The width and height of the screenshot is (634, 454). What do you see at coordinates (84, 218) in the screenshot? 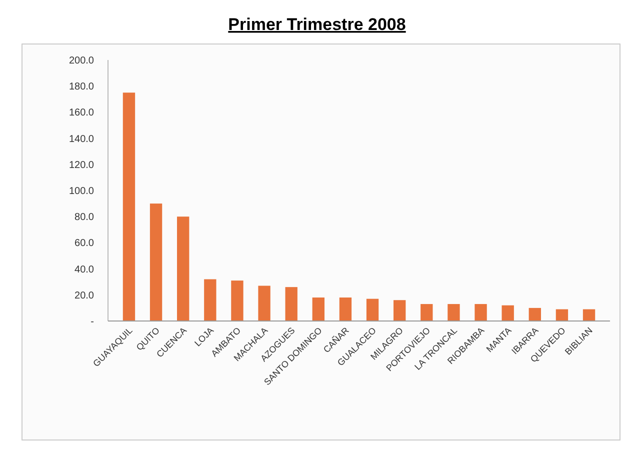
I see `y-tick-label: 80.0` at bounding box center [84, 218].